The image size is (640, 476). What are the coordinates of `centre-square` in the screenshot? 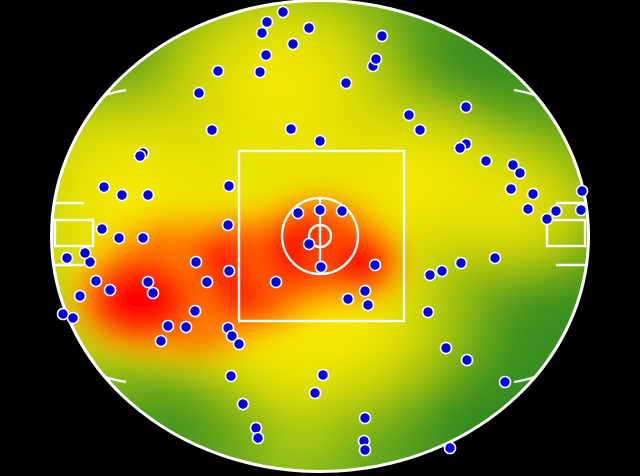 It's located at (321, 236).